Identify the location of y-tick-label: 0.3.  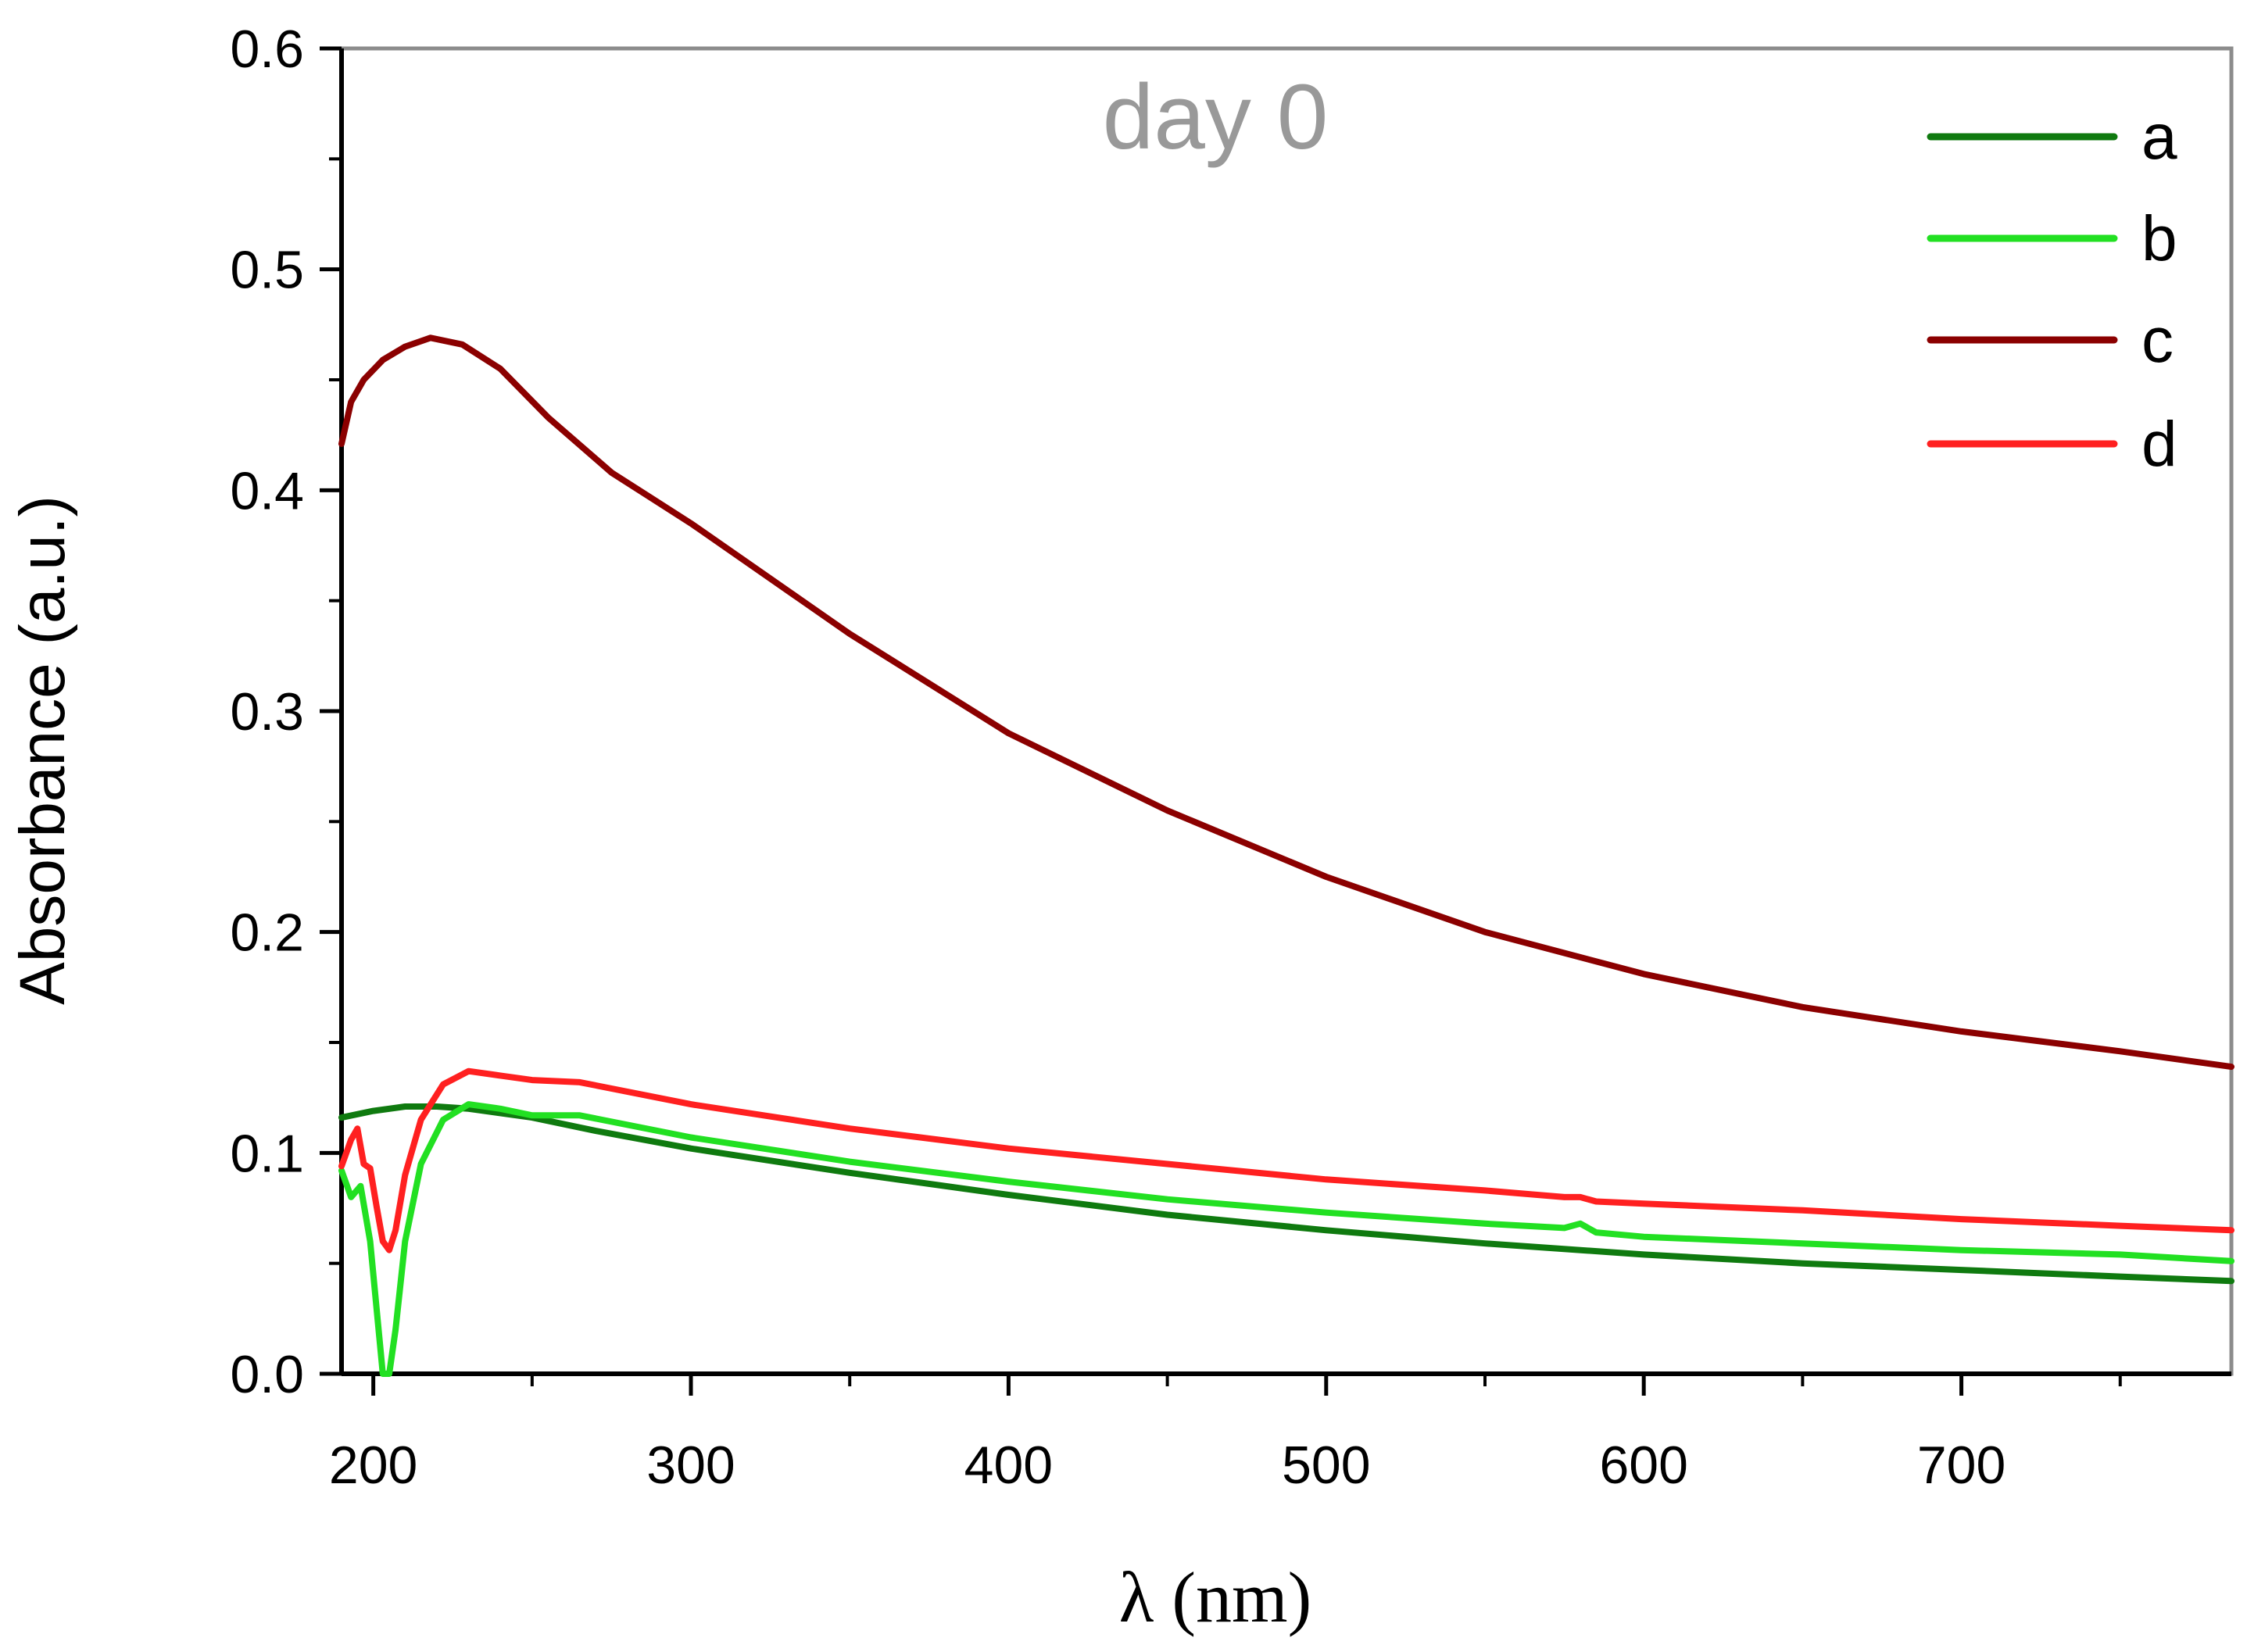
(267, 712).